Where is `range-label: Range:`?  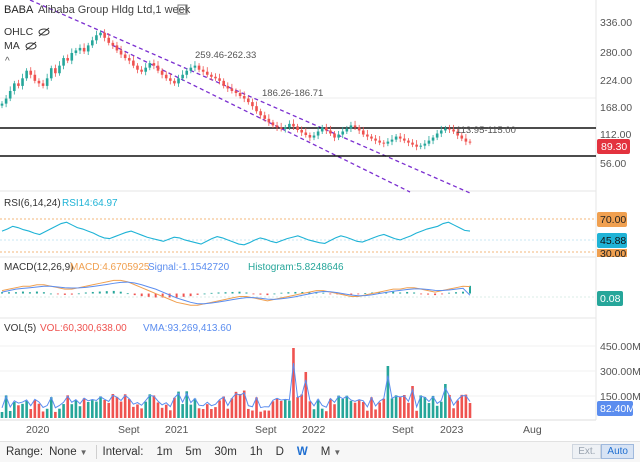 range-label: Range: is located at coordinates (25, 452).